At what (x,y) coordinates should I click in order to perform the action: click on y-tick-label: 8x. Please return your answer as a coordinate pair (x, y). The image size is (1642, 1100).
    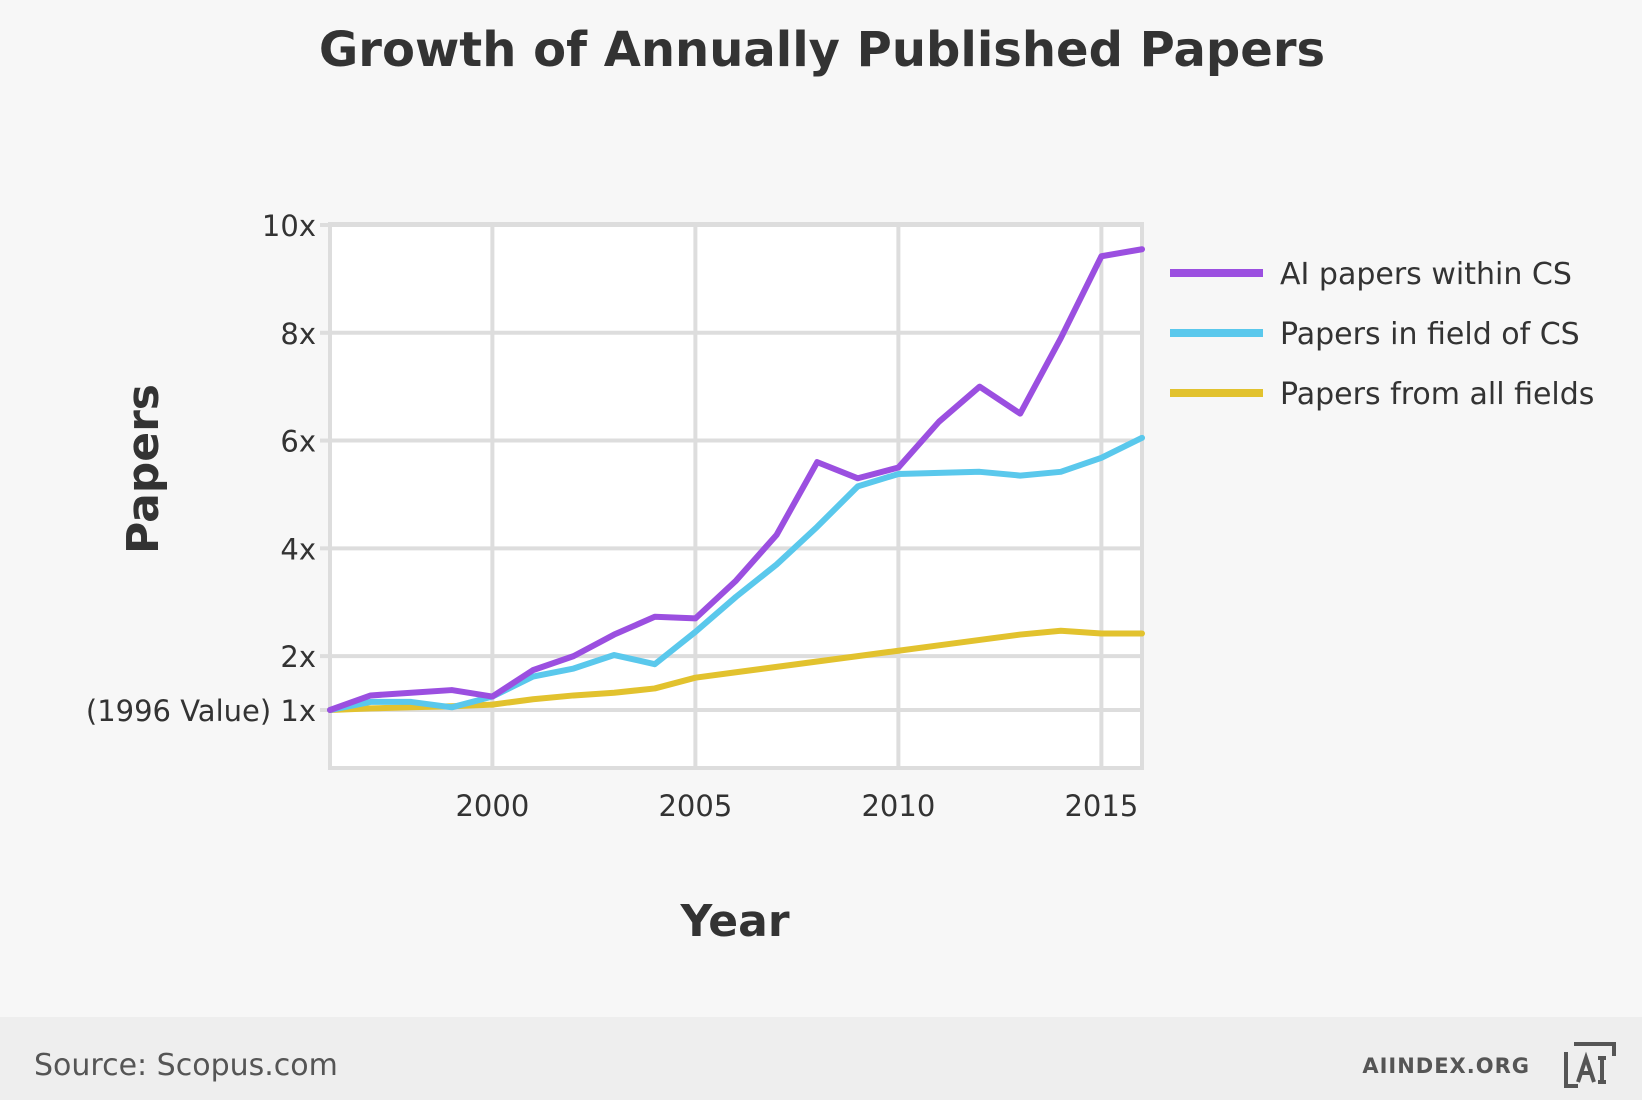
    Looking at the image, I should click on (298, 334).